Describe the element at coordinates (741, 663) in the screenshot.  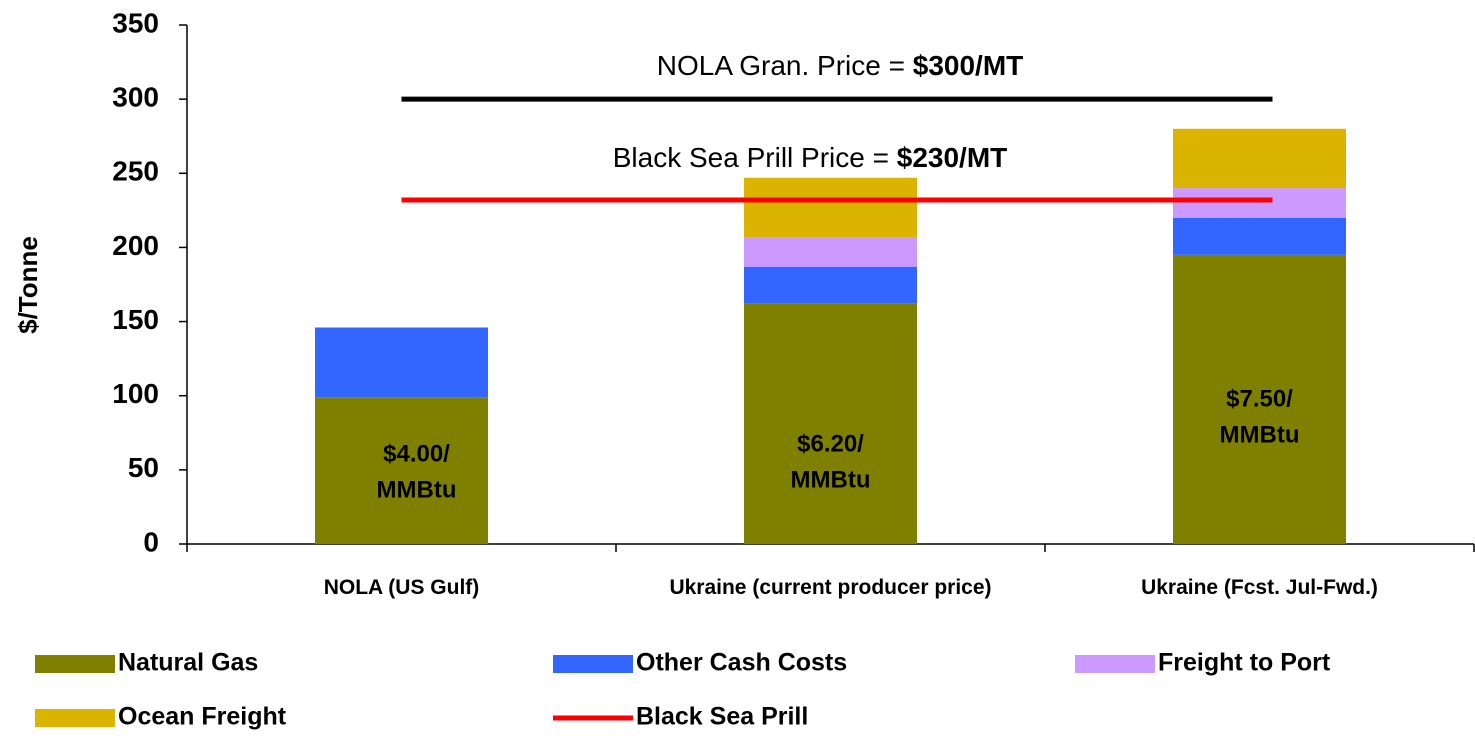
I see `legend-label: Other Cash Costs` at that location.